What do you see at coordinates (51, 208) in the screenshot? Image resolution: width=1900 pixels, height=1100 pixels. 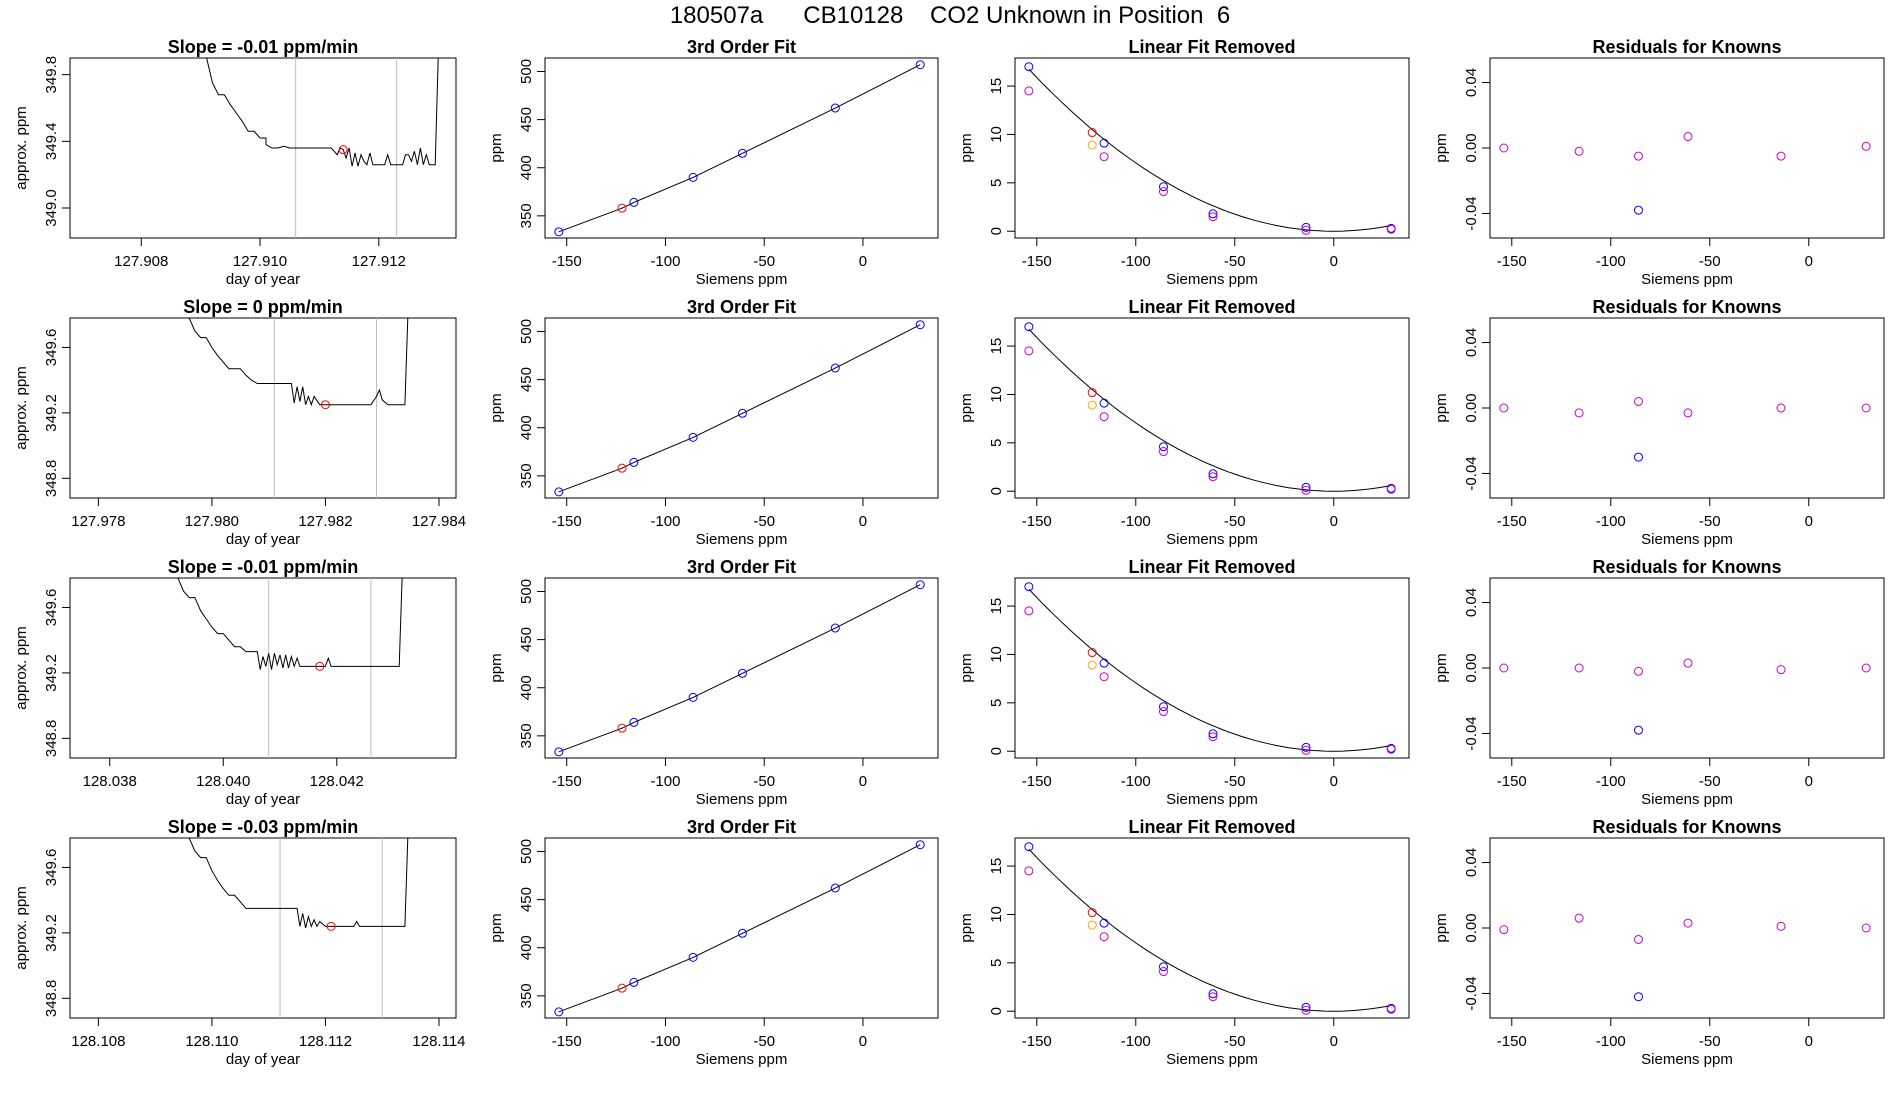 I see `slope-1-ytick-label: 349.0` at bounding box center [51, 208].